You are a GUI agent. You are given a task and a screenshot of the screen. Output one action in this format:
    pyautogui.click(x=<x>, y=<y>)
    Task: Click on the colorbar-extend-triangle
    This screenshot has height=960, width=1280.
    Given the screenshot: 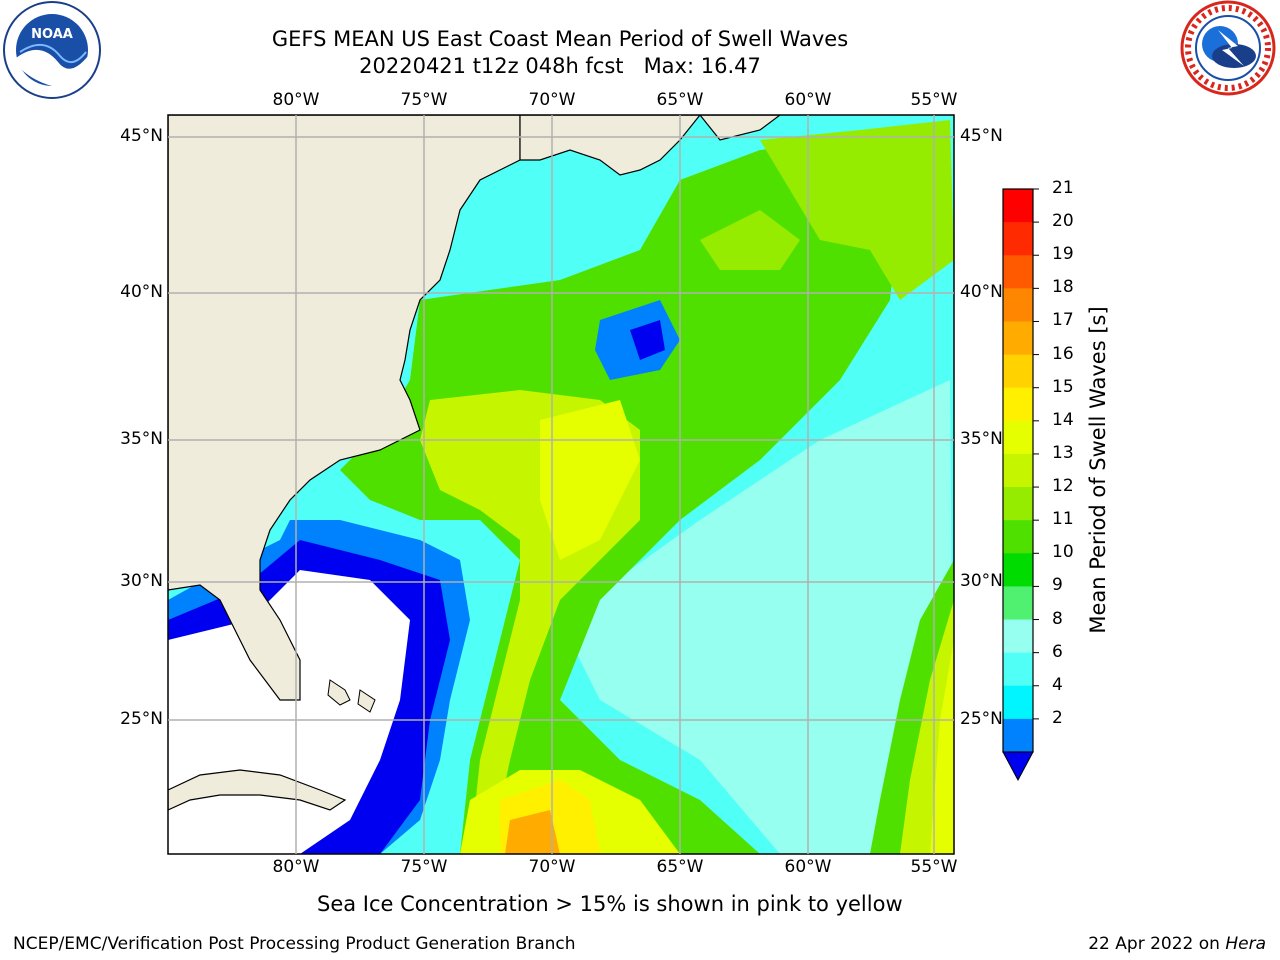 What is the action you would take?
    pyautogui.click(x=1018, y=766)
    